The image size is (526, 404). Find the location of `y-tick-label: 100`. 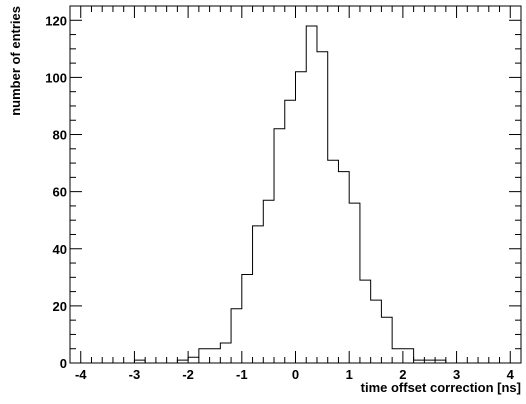

y-tick-label: 100 is located at coordinates (56, 77).